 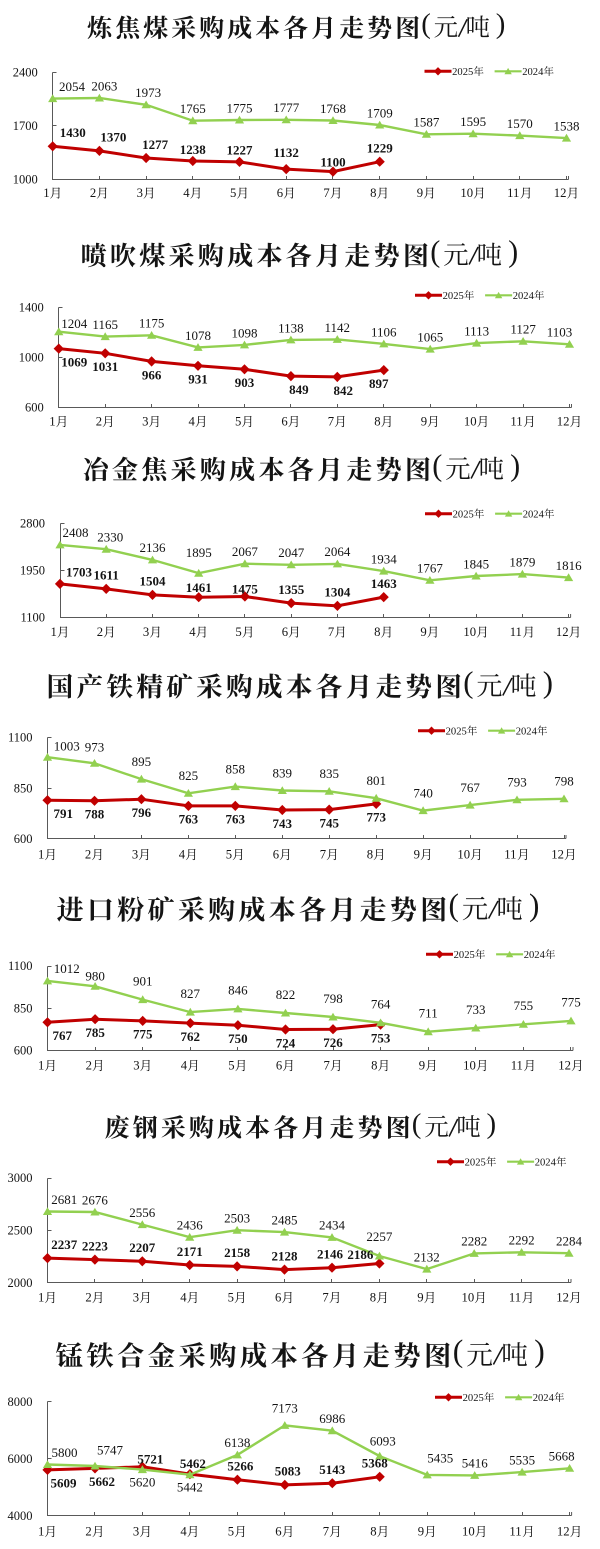 I want to click on svg-text: 1611, so click(x=106, y=575).